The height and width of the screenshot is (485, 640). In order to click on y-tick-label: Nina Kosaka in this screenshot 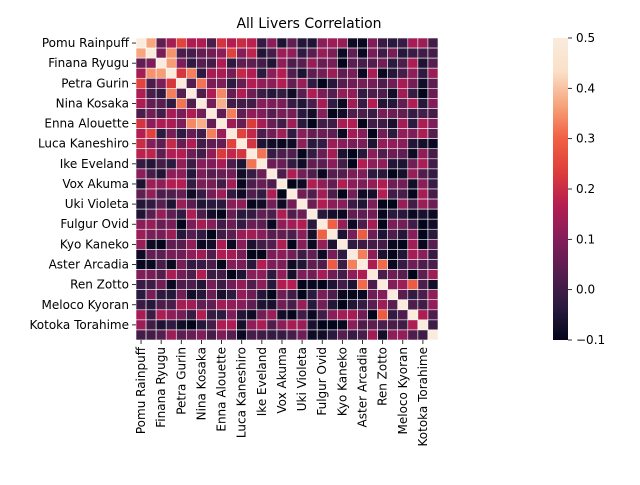, I will do `click(92, 103)`.